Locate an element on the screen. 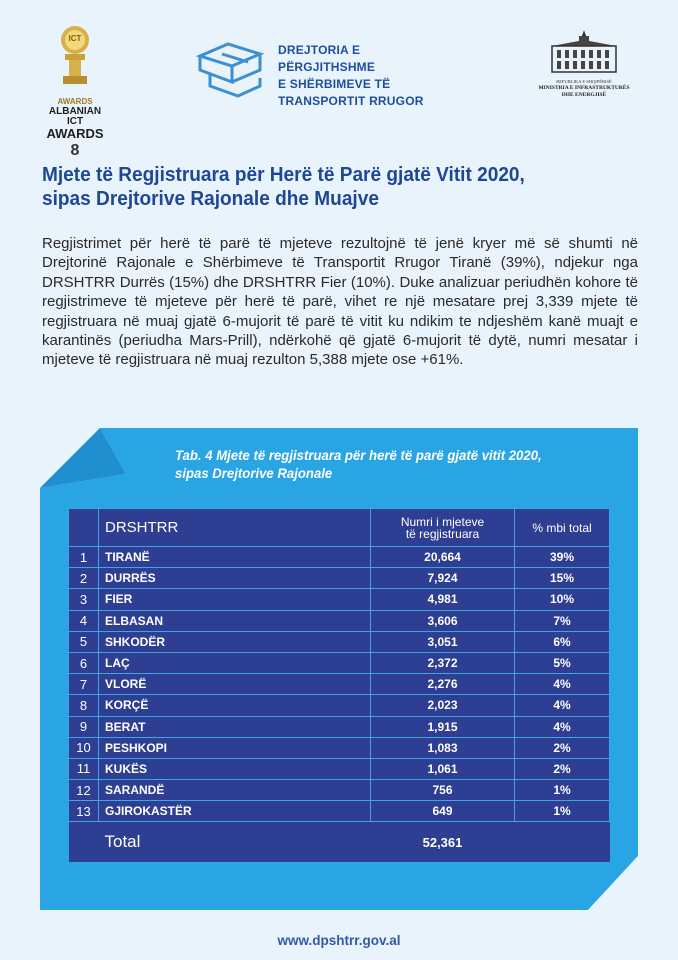 The height and width of the screenshot is (960, 678). award-line-awards: AWARDS is located at coordinates (75, 133).